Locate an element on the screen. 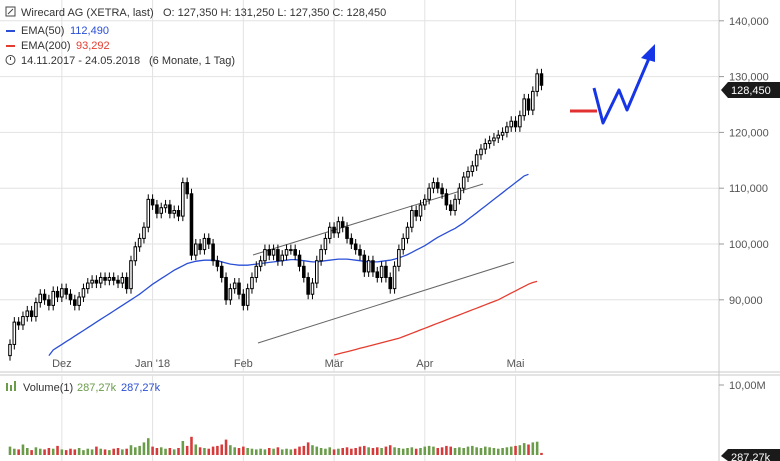 The height and width of the screenshot is (461, 780). ema50-legend-label: EMA(50) is located at coordinates (42, 31).